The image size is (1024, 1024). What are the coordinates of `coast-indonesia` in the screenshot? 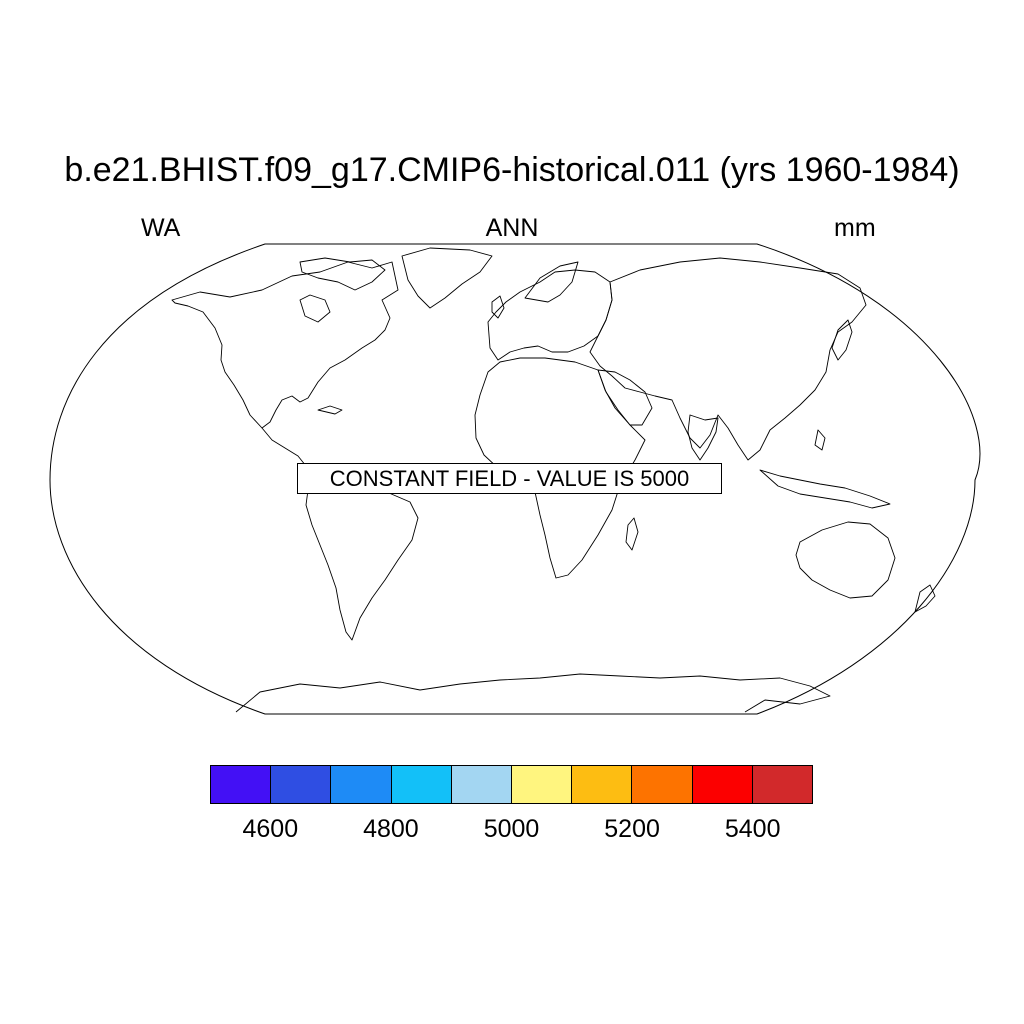 It's located at (825, 489).